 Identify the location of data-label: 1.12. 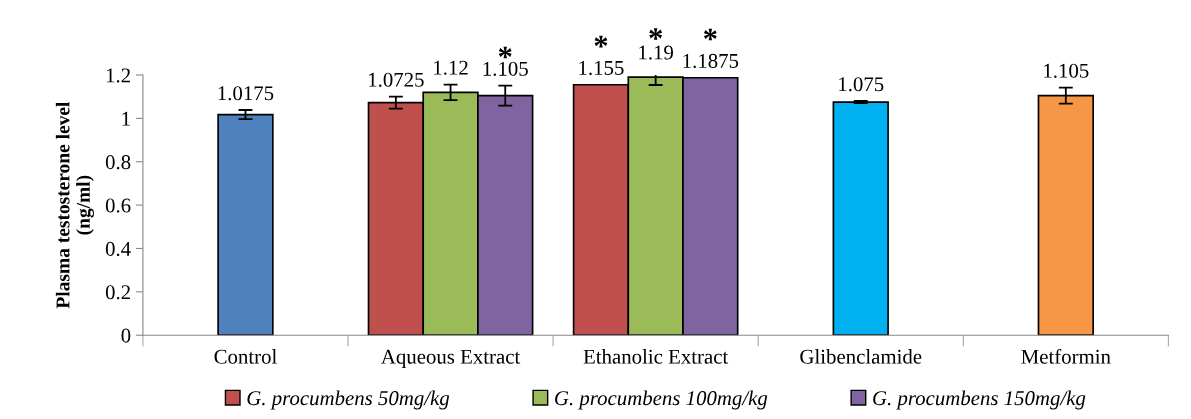
(451, 67).